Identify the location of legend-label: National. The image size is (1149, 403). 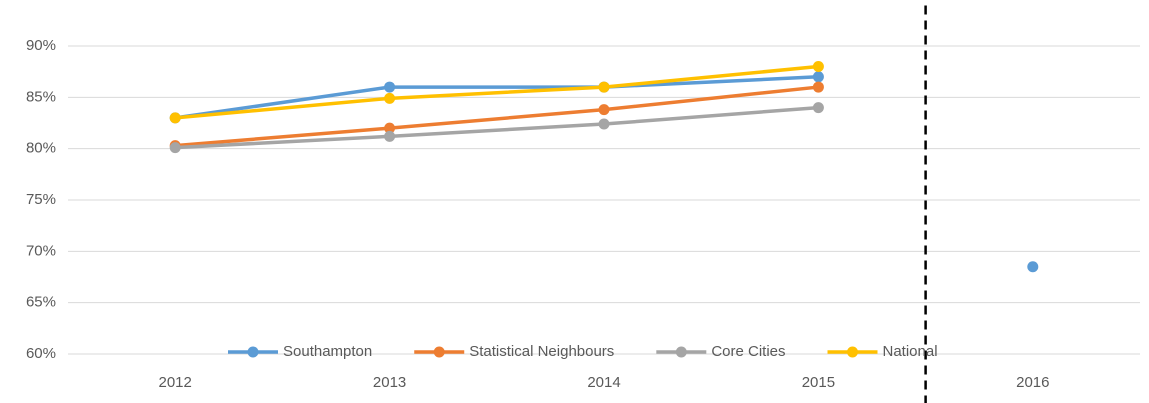
(910, 351).